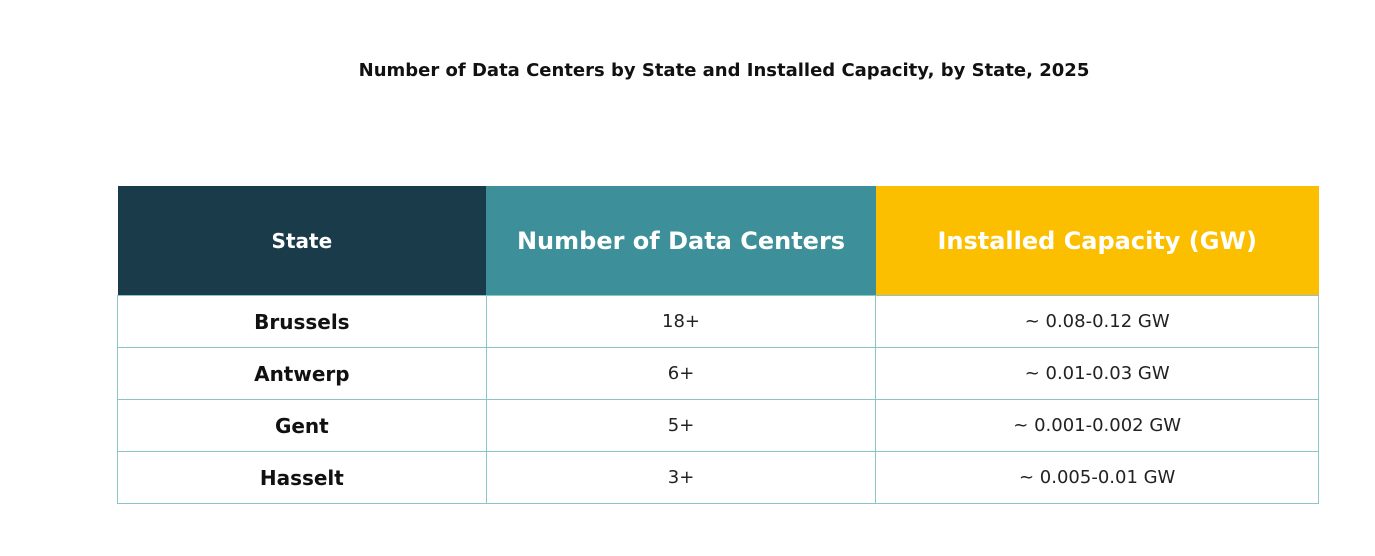  Describe the element at coordinates (681, 373) in the screenshot. I see `table-cell: 6+` at that location.